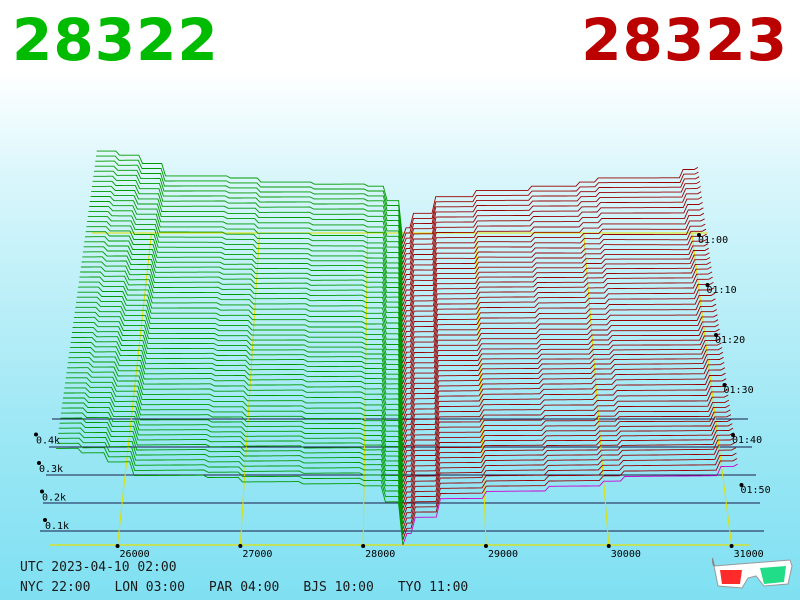  I want to click on time-tick-5: 01:50, so click(756, 490).